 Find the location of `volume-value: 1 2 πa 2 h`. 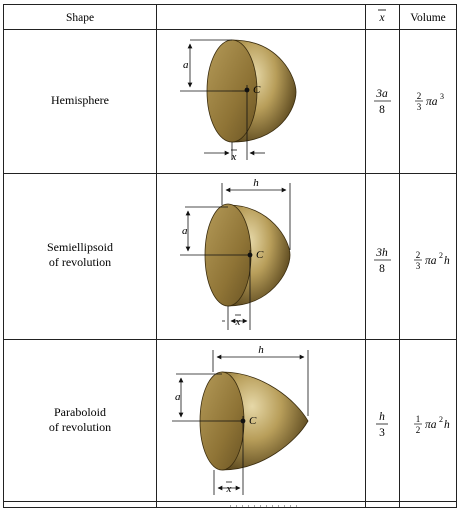

volume-value: 1 2 πa 2 h is located at coordinates (432, 424).